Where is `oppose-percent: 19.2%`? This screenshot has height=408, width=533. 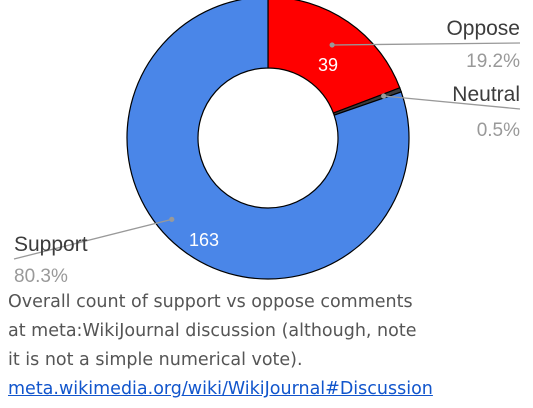
oppose-percent: 19.2% is located at coordinates (493, 61).